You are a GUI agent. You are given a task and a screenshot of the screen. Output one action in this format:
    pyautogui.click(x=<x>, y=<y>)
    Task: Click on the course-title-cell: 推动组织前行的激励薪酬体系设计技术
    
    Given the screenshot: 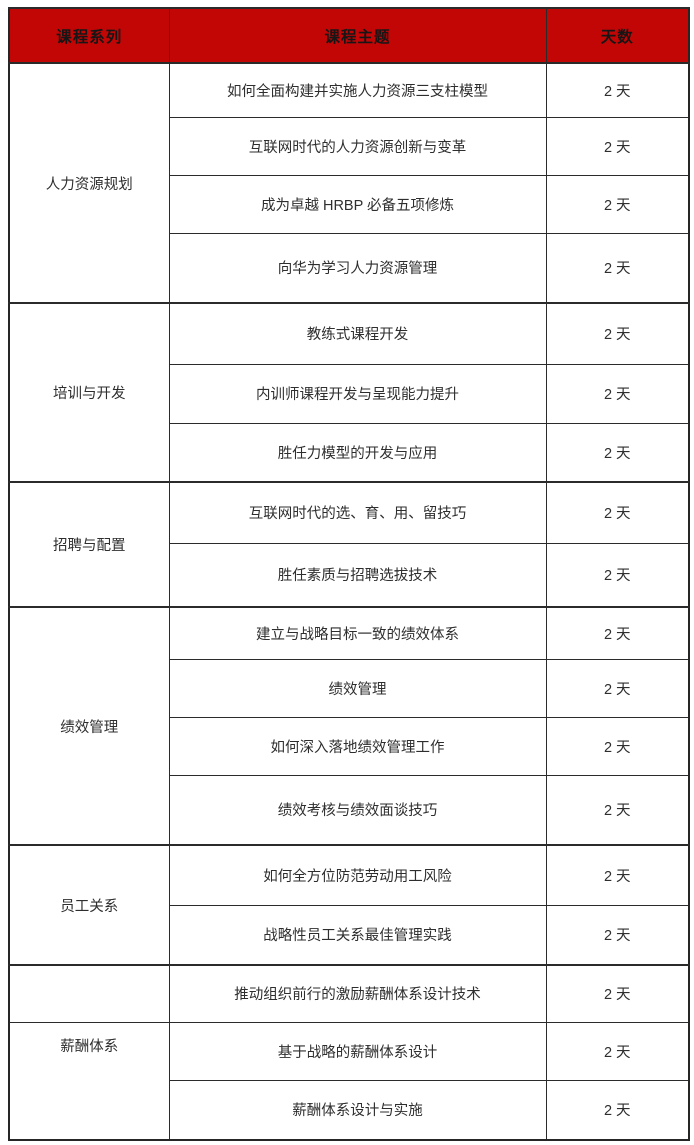 What is the action you would take?
    pyautogui.click(x=357, y=993)
    